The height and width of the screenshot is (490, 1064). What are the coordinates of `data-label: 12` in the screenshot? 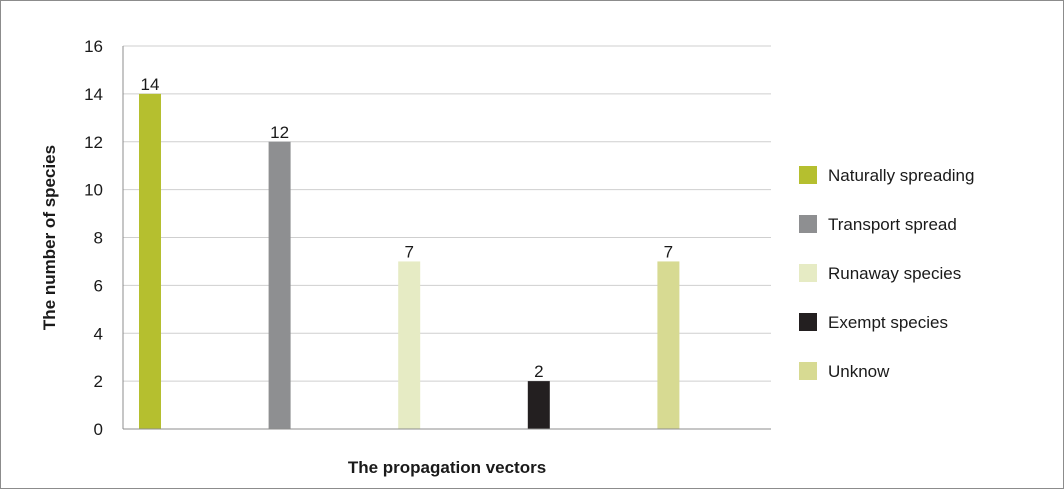 It's located at (279, 132).